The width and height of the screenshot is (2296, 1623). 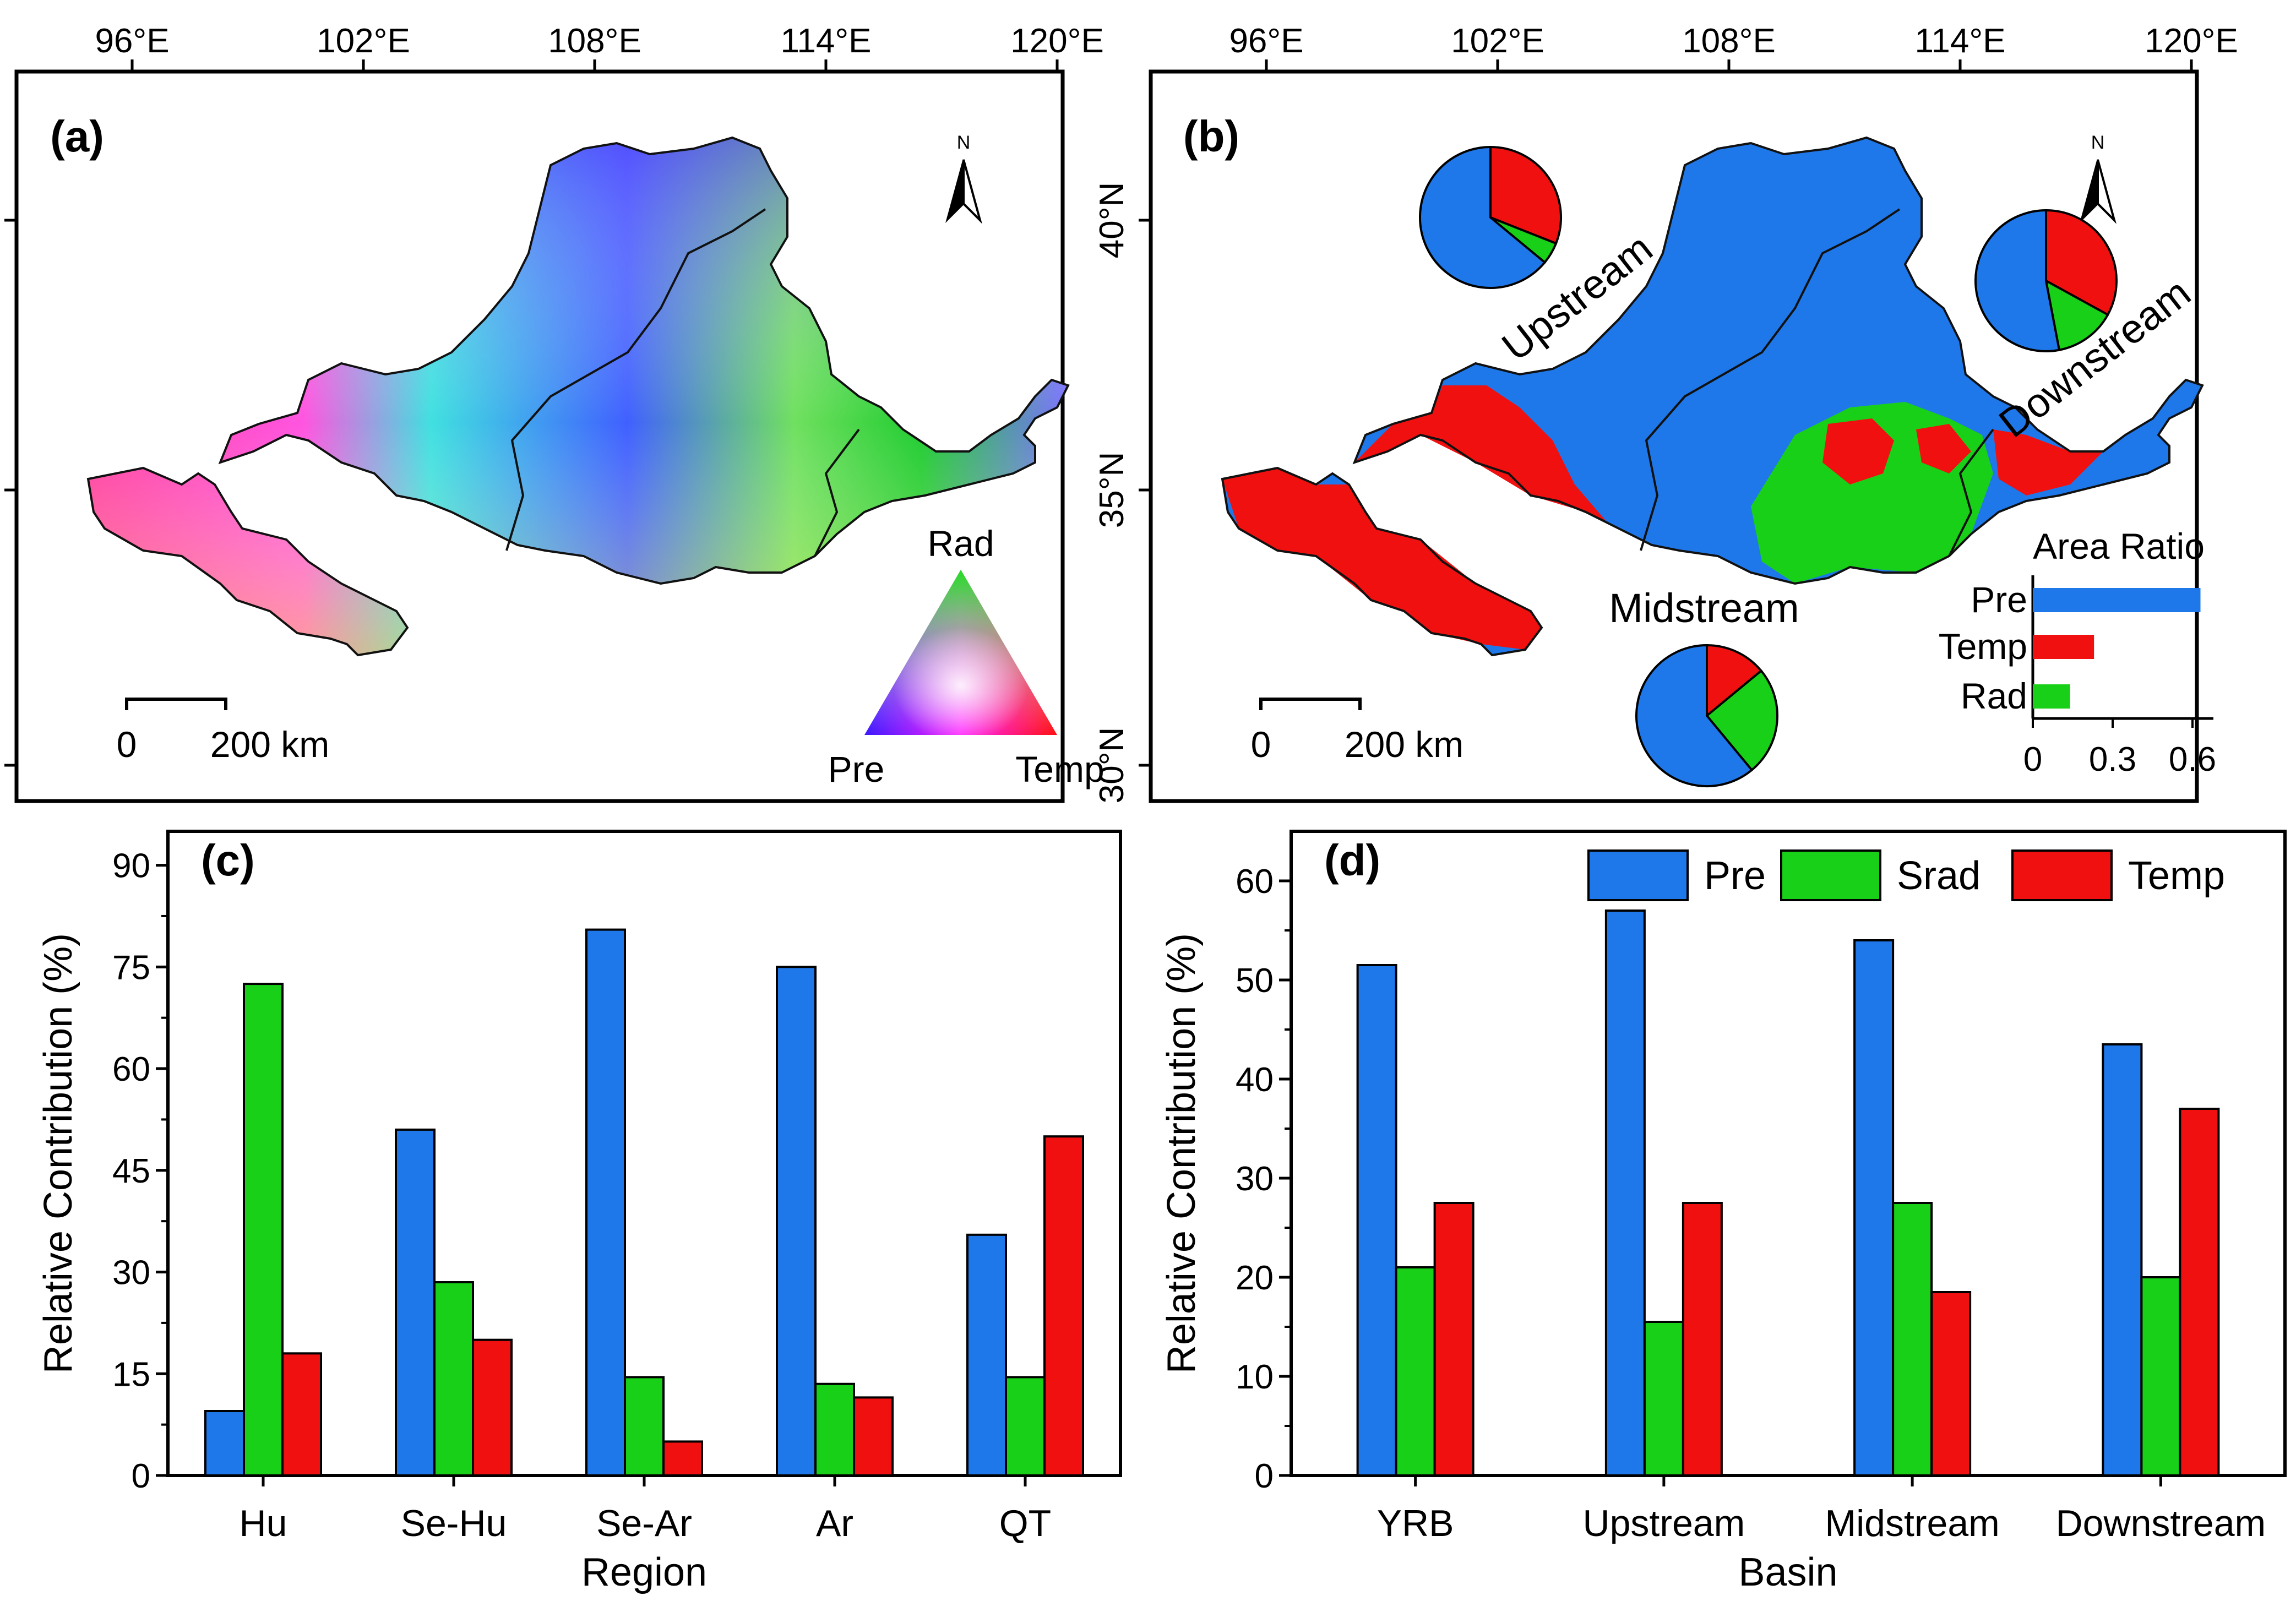 What do you see at coordinates (1874, 1208) in the screenshot?
I see `bar-midstream-pre` at bounding box center [1874, 1208].